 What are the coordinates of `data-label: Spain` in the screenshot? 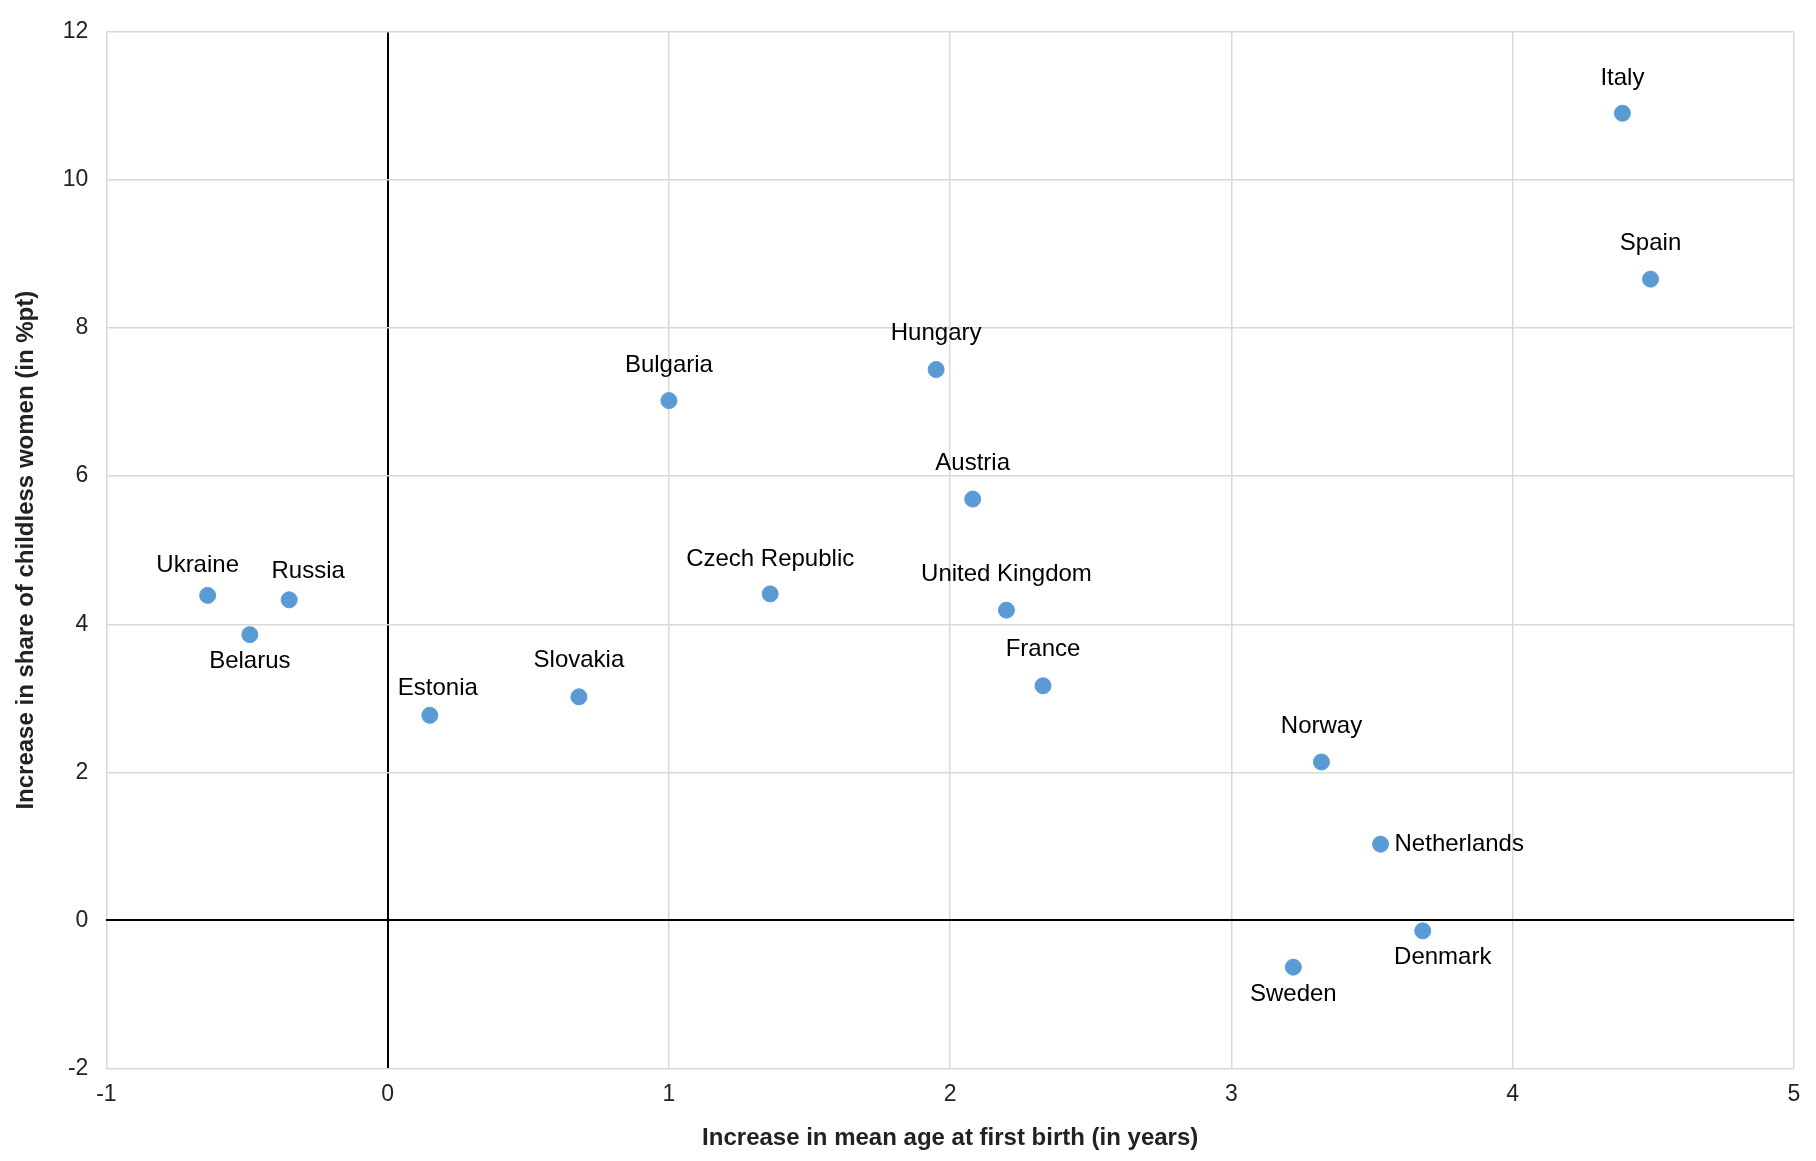 It's located at (1650, 241).